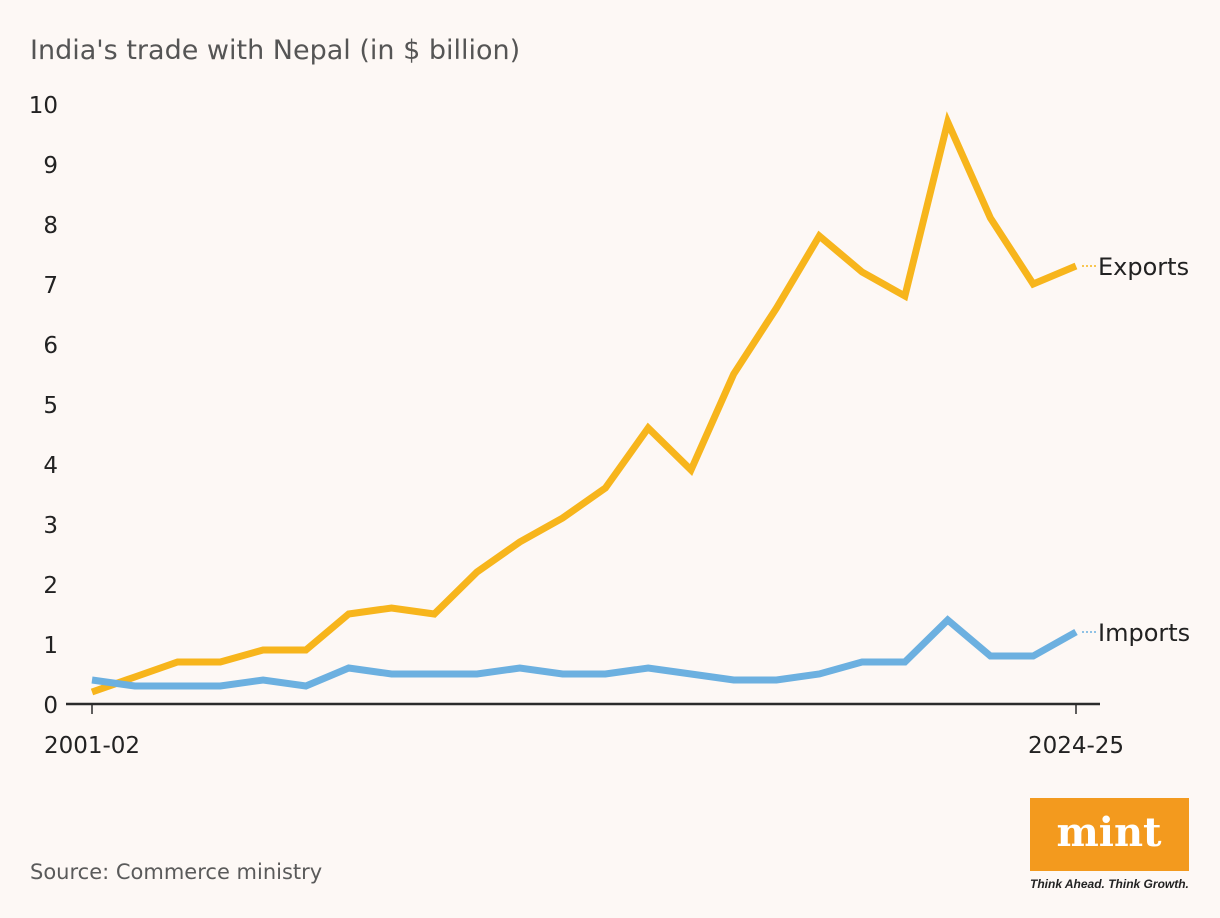  I want to click on y-axis-ticks: 0 1 2 3 4 5 6 7 8 9 10, so click(43, 406).